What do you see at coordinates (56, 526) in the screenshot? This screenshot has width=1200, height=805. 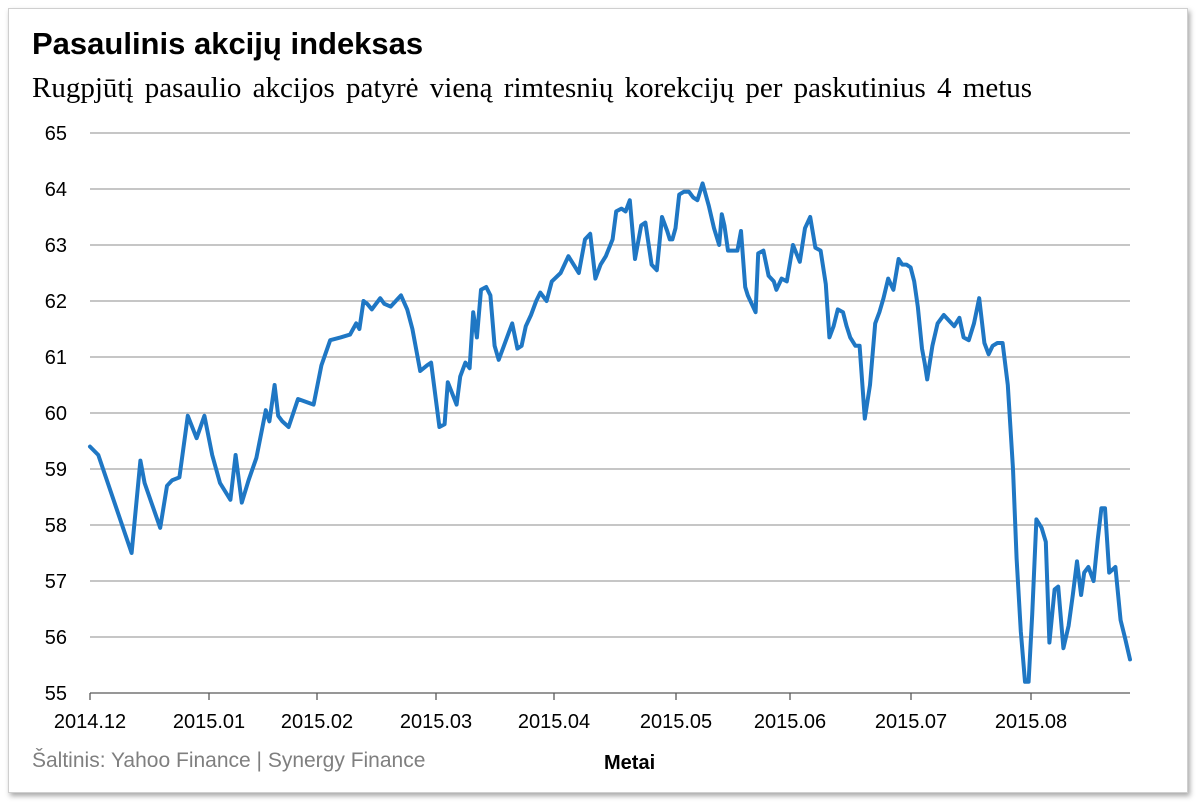 I see `y-tick-label: 58` at bounding box center [56, 526].